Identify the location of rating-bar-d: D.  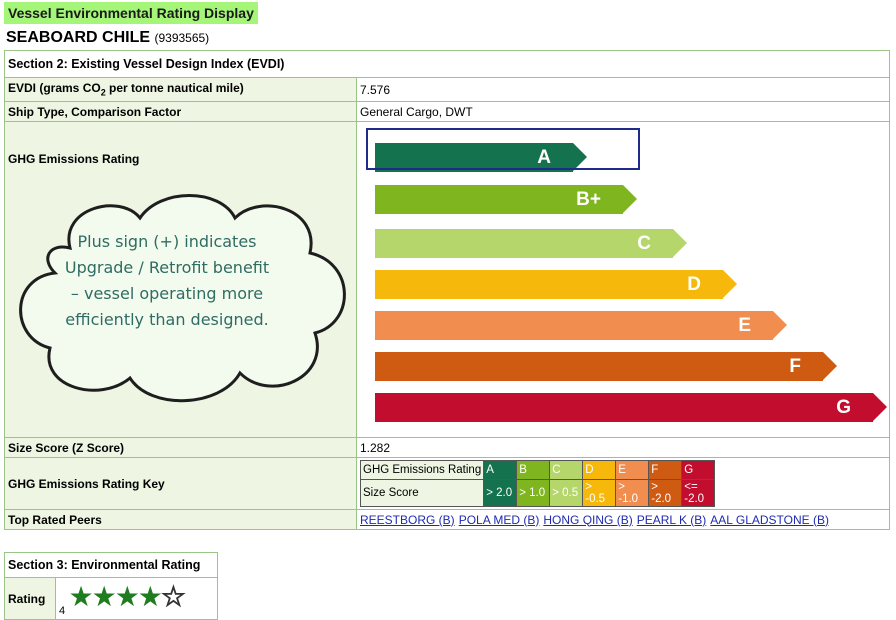
(556, 284).